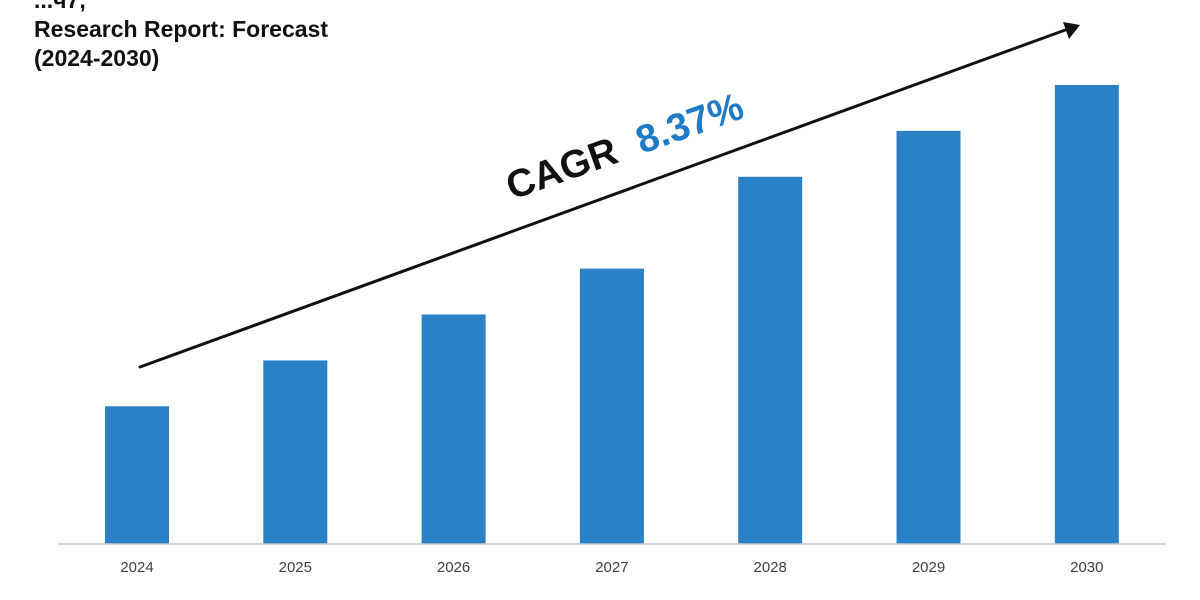  I want to click on trend-arrow-head-icon, so click(1071, 30).